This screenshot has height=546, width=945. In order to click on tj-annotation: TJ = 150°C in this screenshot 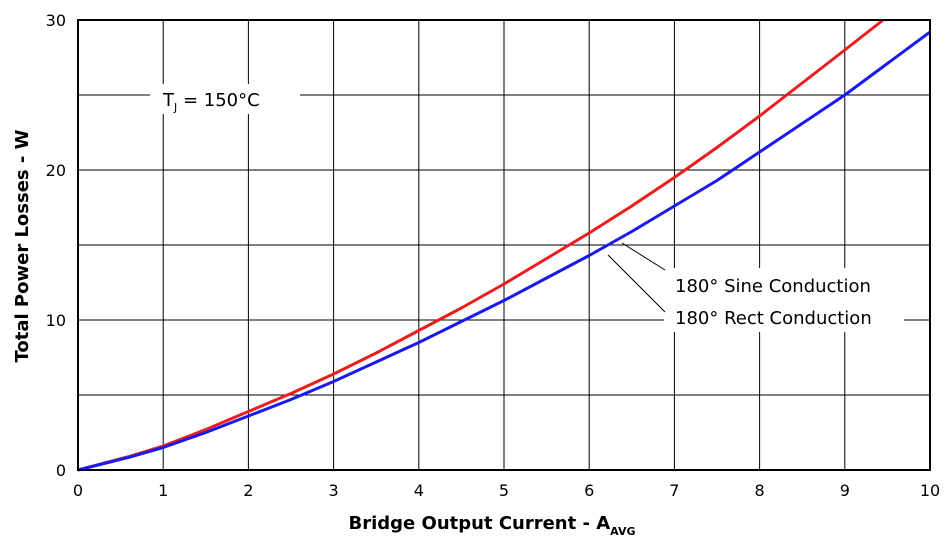, I will do `click(211, 102)`.